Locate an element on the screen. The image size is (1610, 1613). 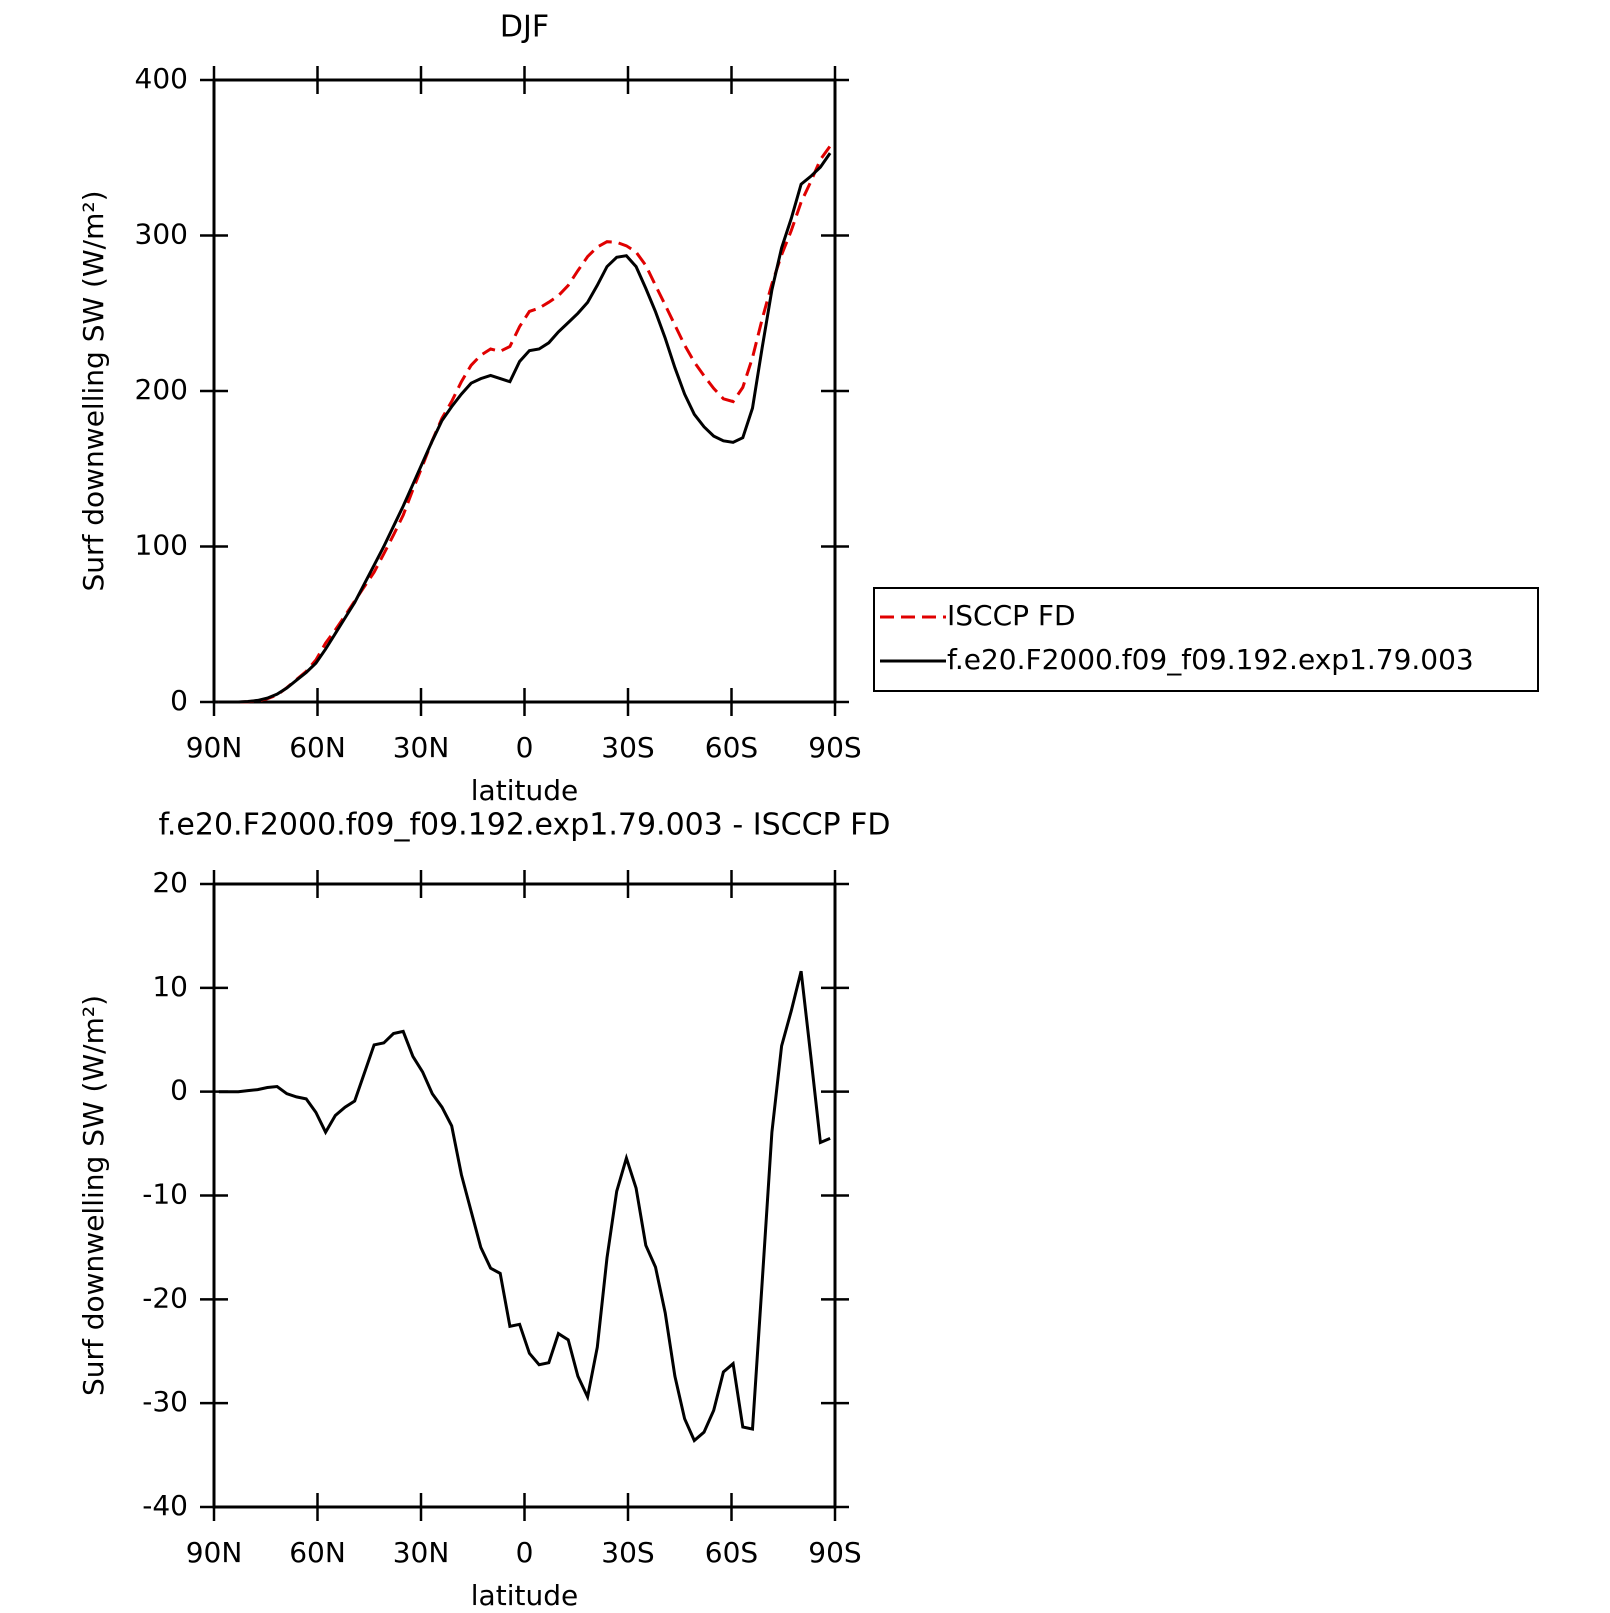
y-tick-label: 10 is located at coordinates (170, 986).